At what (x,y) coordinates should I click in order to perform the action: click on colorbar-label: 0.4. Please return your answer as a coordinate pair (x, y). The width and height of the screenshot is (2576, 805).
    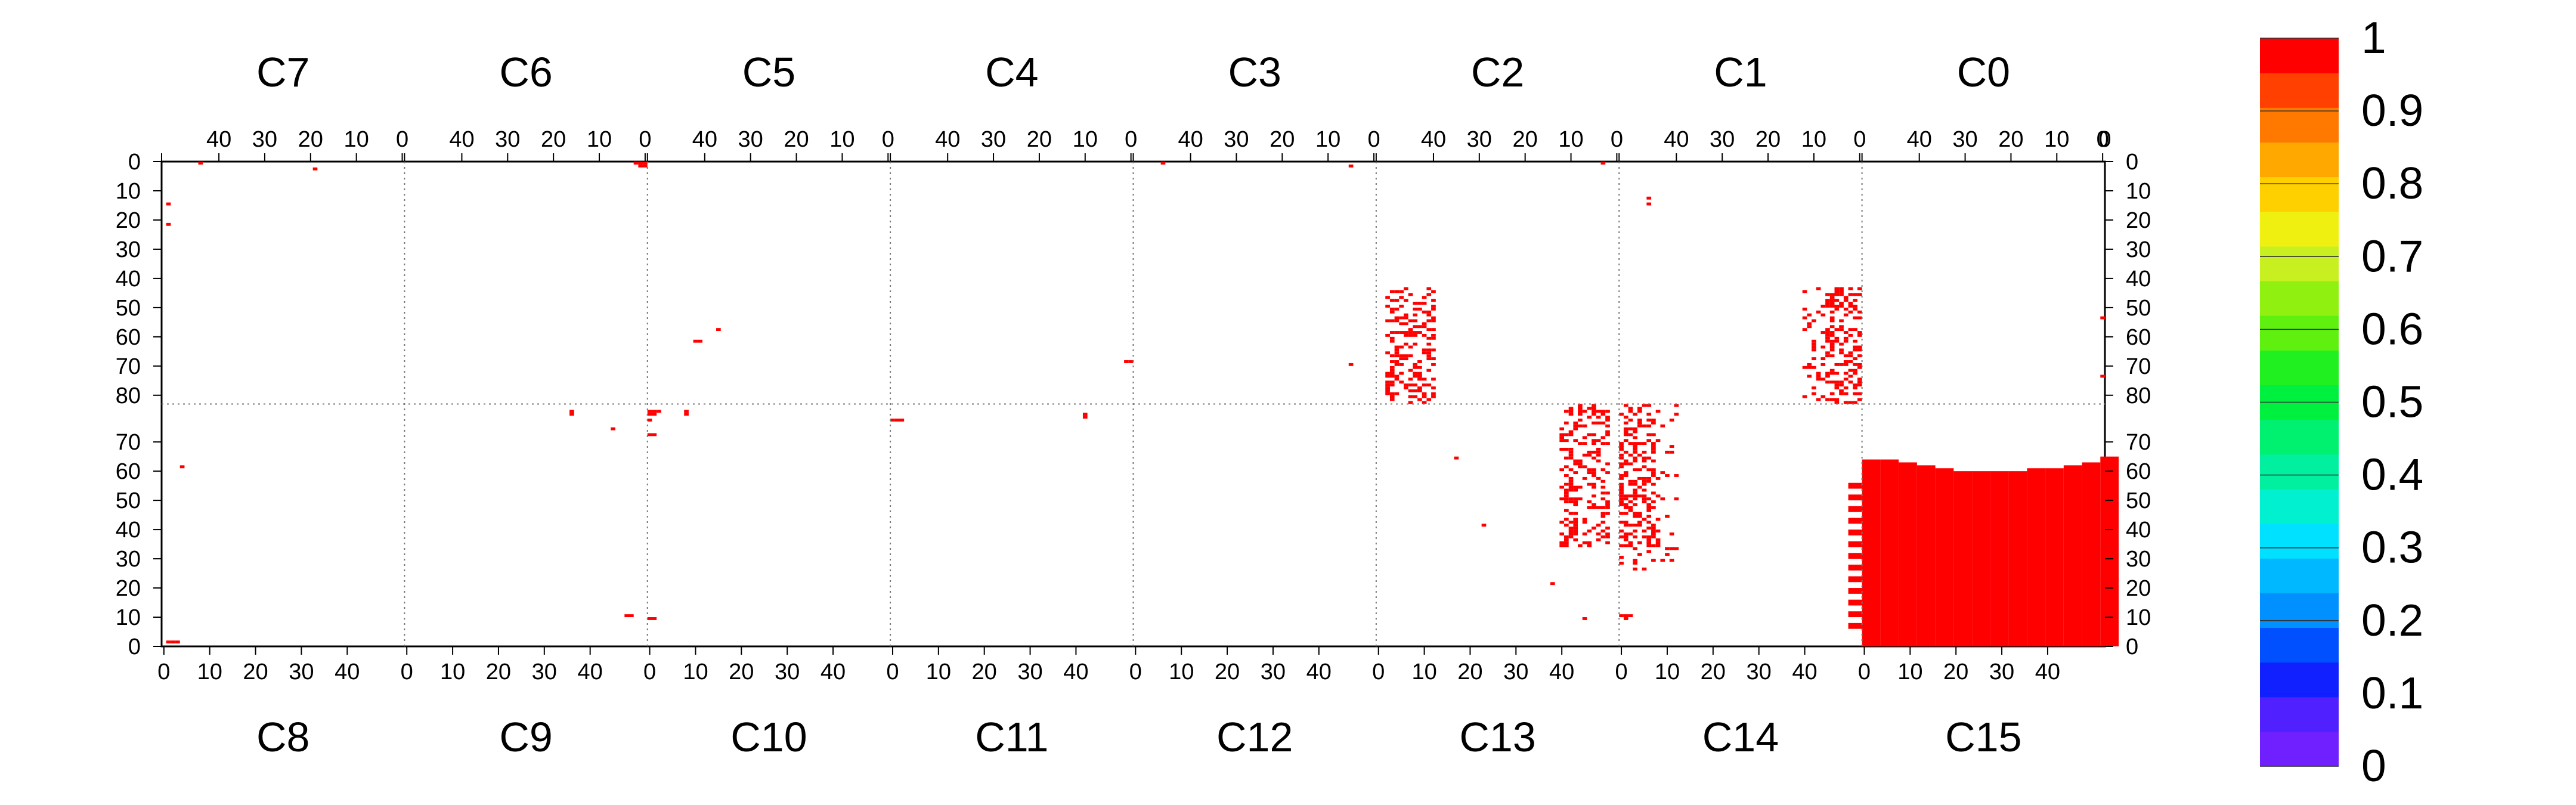
    Looking at the image, I should click on (2392, 475).